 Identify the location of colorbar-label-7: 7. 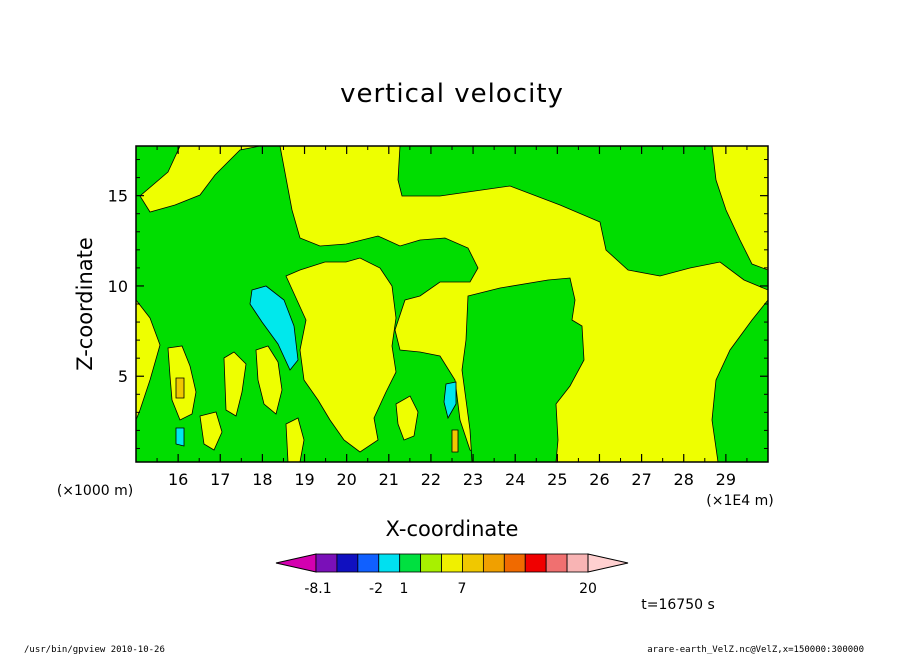
(462, 589).